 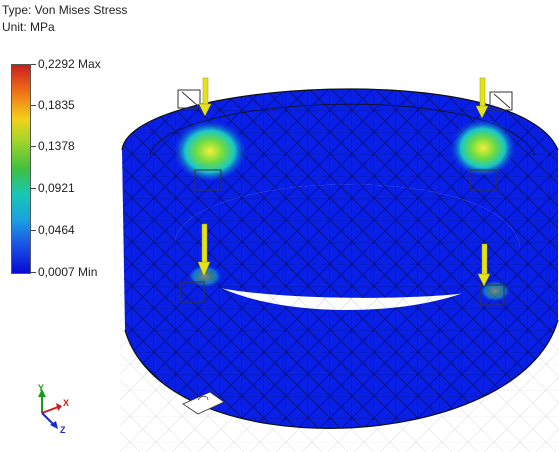 I want to click on legend-label-2: 0,1835, so click(x=56, y=105).